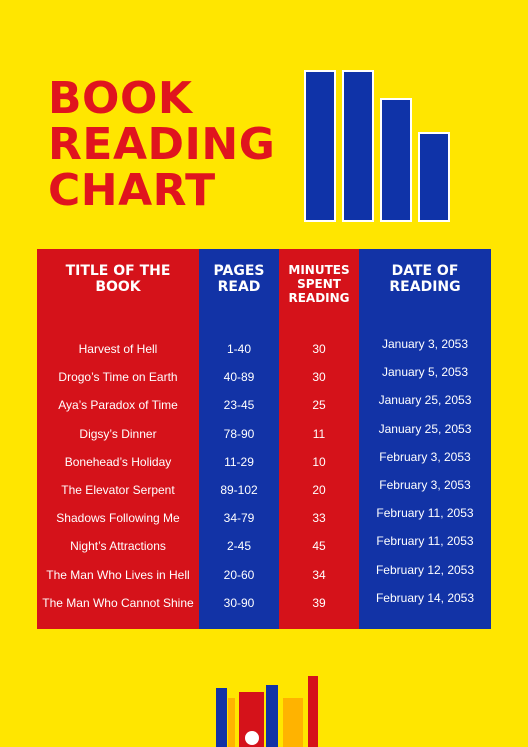  I want to click on table-cell: 1-40, so click(239, 349).